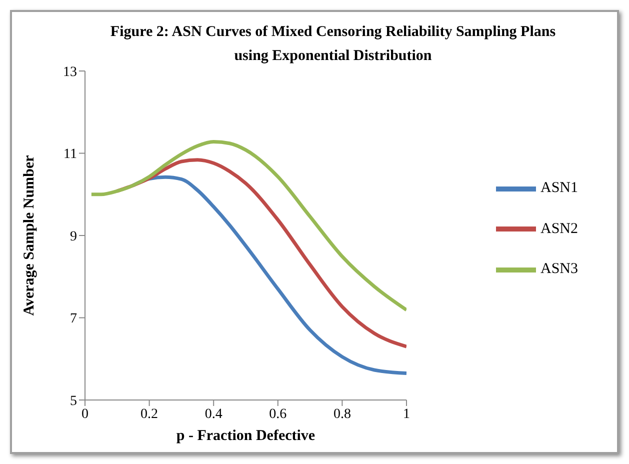 The image size is (629, 464). What do you see at coordinates (559, 188) in the screenshot?
I see `legend-label: ASN1` at bounding box center [559, 188].